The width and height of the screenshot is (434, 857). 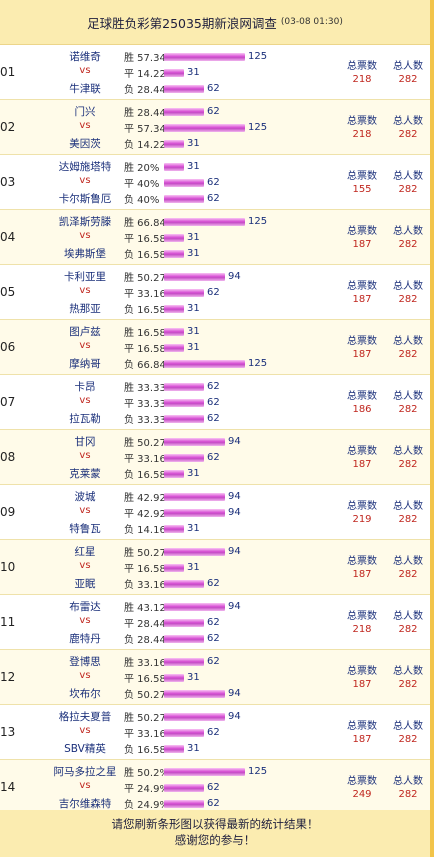 What do you see at coordinates (195, 221) in the screenshot?
I see `vote-row: 胜 66.84% 125` at bounding box center [195, 221].